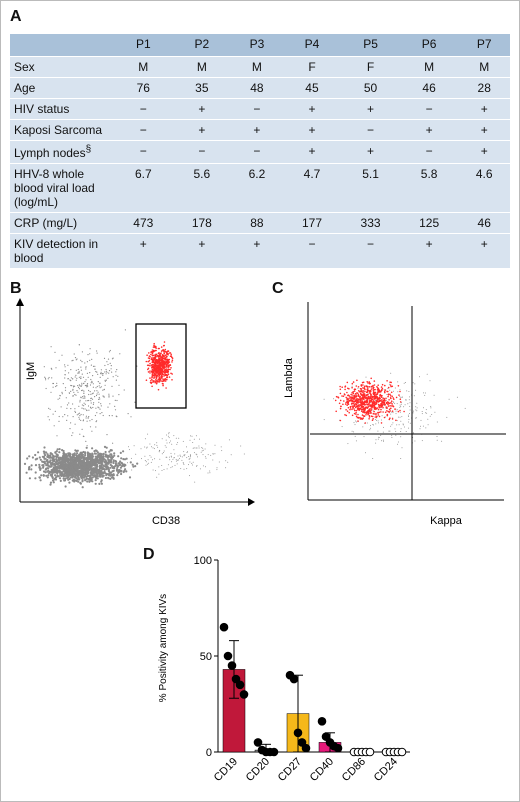 The height and width of the screenshot is (802, 520). Describe the element at coordinates (50, 153) in the screenshot. I see `row-label-text: Lymph nodes` at that location.